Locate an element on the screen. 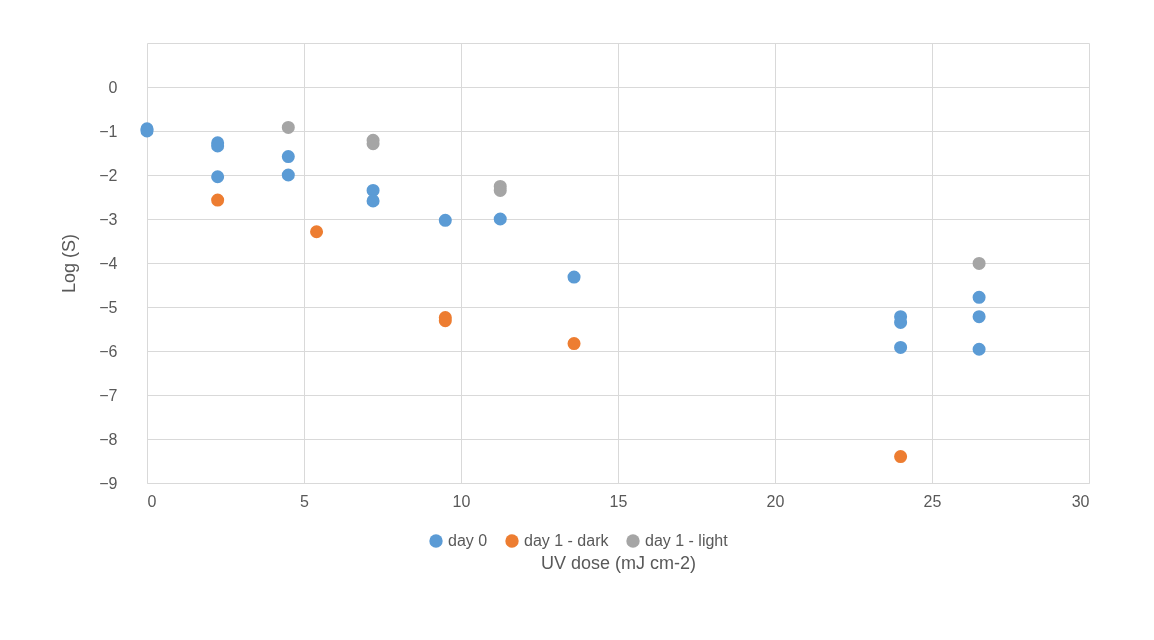  y-tick-label: −6 is located at coordinates (108, 351).